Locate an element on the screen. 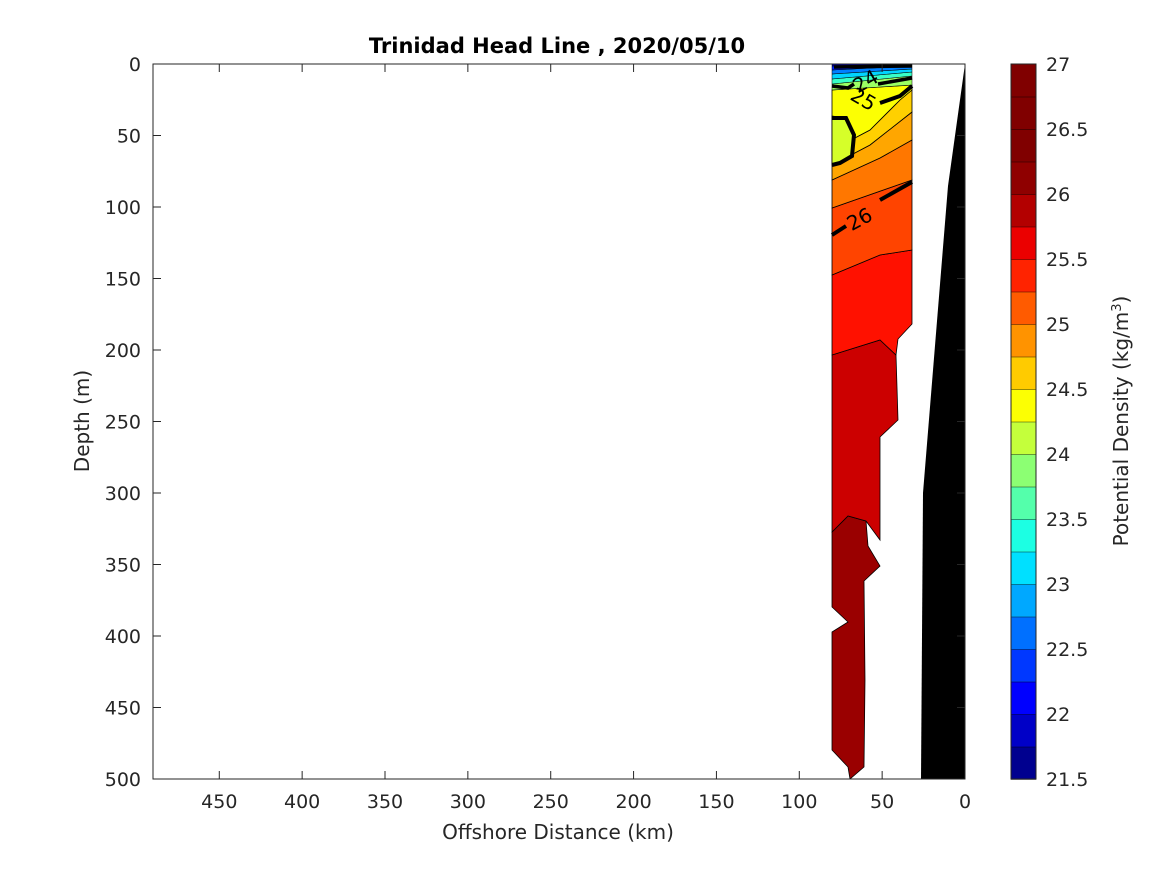  y-tick-label: 400 is located at coordinates (123, 637).